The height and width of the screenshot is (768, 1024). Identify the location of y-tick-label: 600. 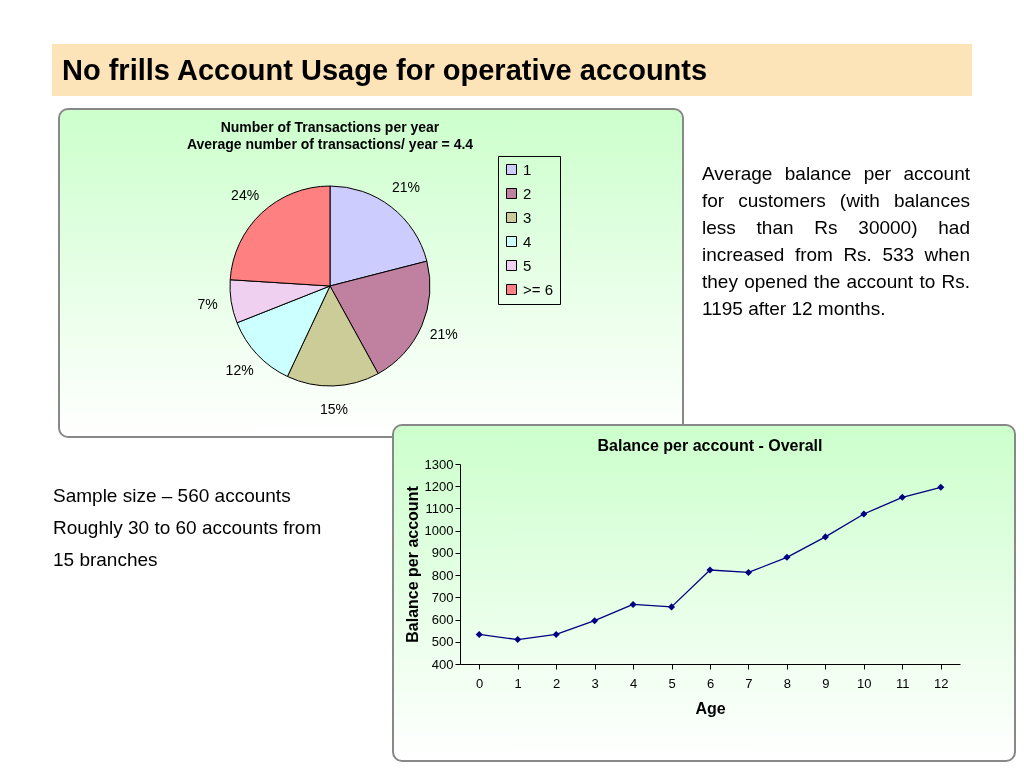
(442, 620).